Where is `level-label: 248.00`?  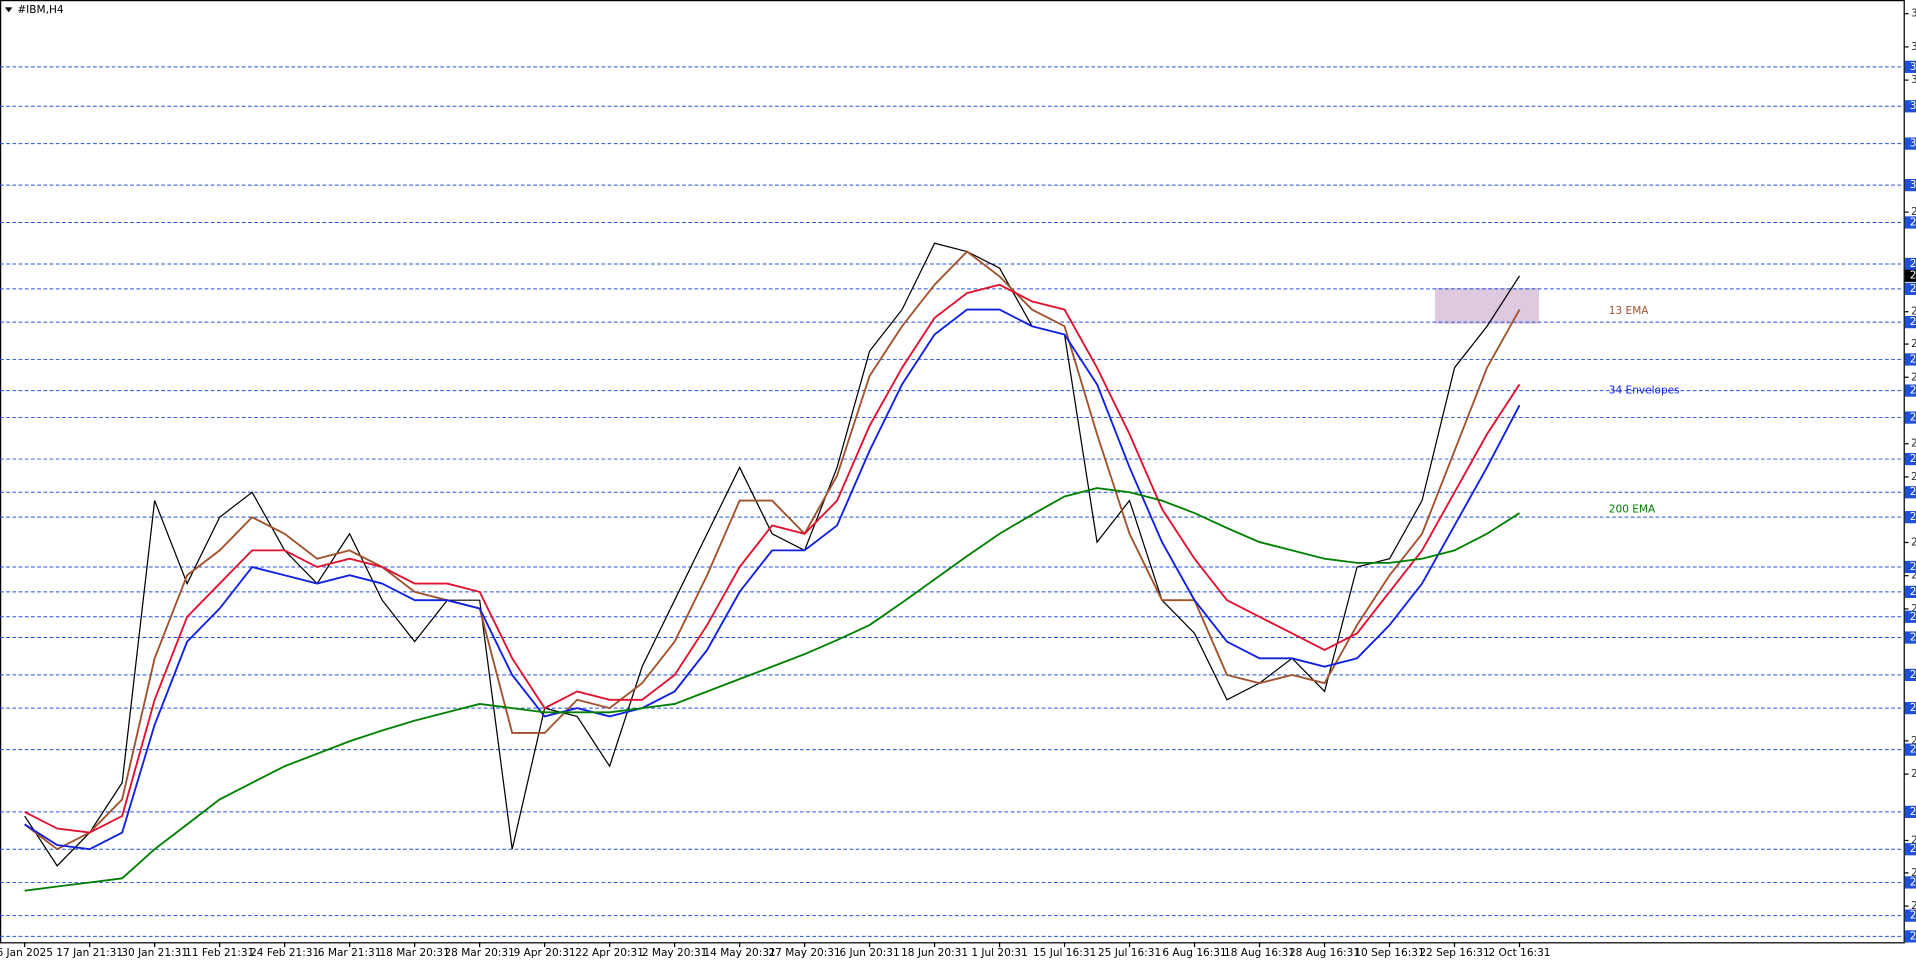
level-label: 248.00 is located at coordinates (1913, 617).